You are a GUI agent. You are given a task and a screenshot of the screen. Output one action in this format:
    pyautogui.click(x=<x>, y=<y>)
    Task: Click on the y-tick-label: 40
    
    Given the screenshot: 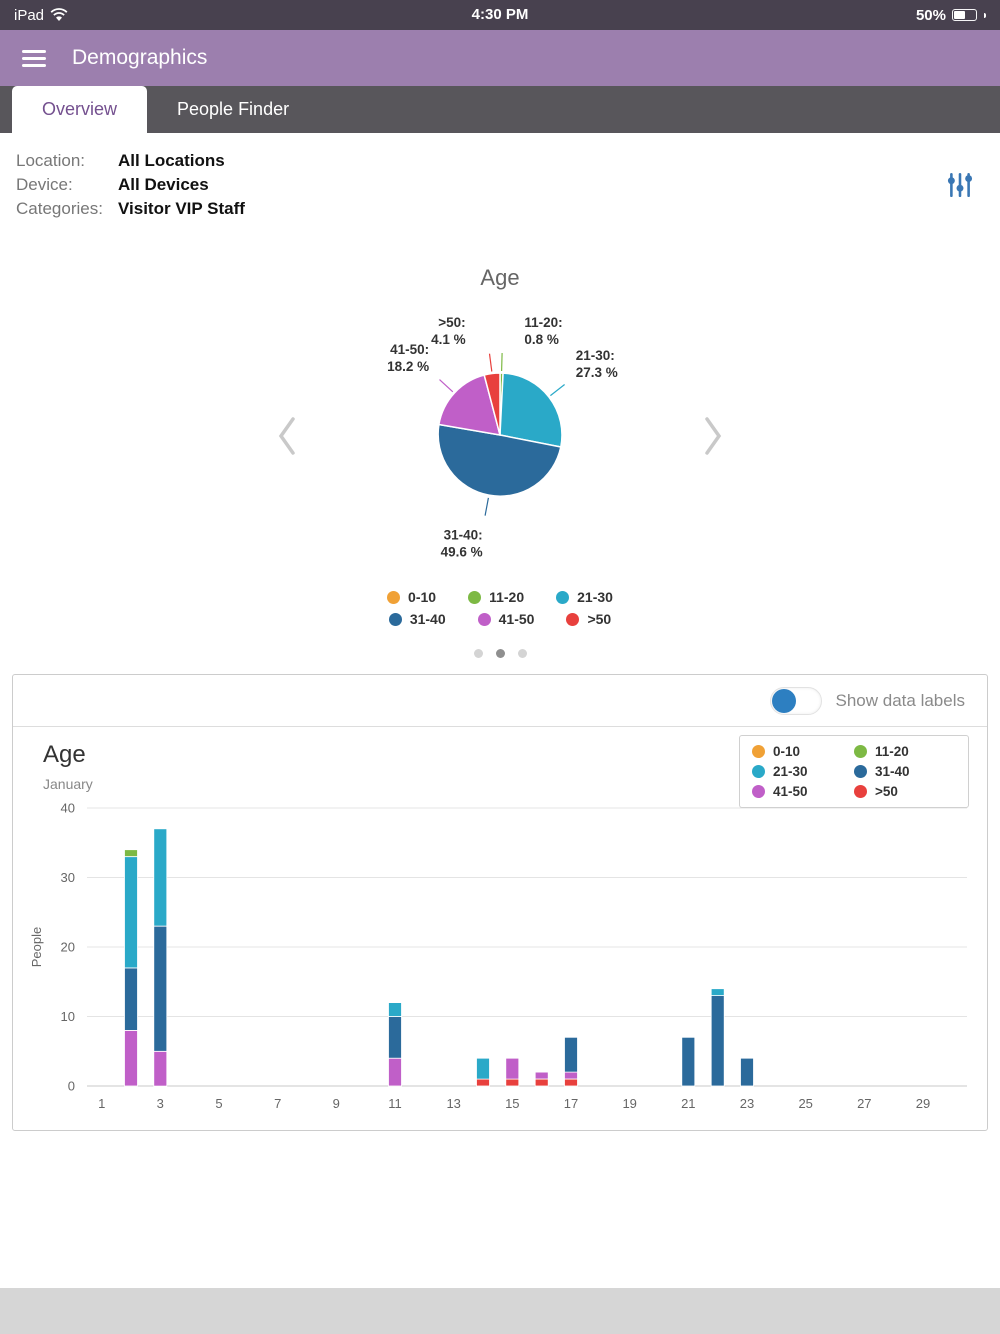 What is the action you would take?
    pyautogui.click(x=68, y=808)
    